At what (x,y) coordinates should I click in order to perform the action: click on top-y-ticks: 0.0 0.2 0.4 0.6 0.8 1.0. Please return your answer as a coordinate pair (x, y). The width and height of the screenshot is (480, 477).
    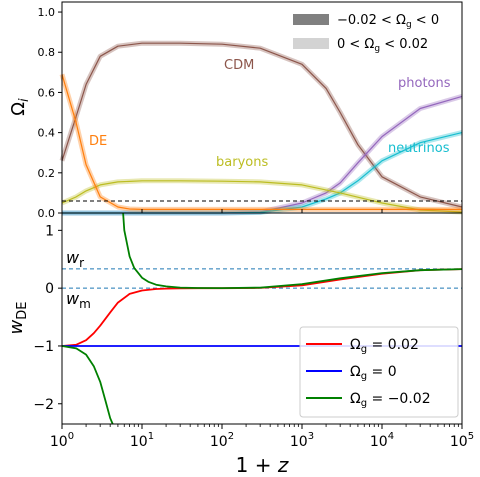
    Looking at the image, I should click on (50, 113).